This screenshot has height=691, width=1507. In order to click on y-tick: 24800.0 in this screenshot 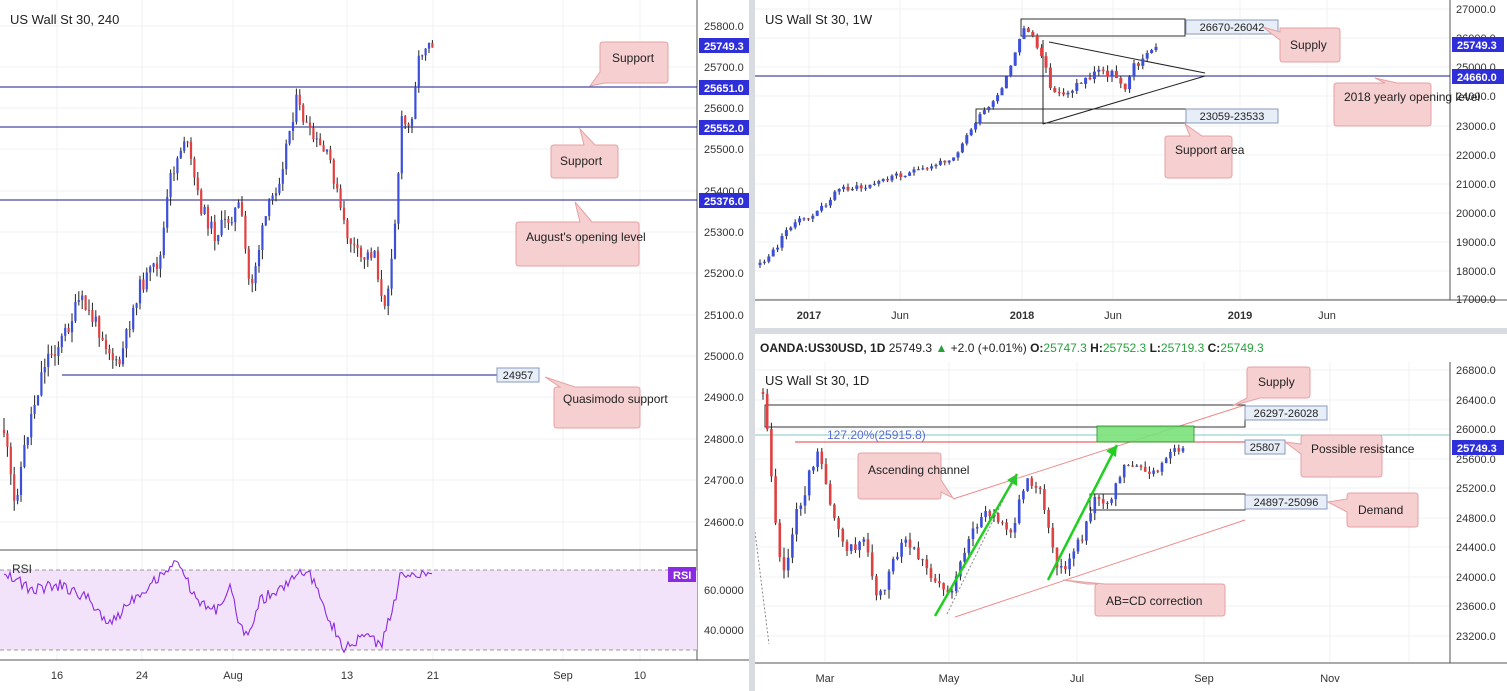, I will do `click(724, 440)`.